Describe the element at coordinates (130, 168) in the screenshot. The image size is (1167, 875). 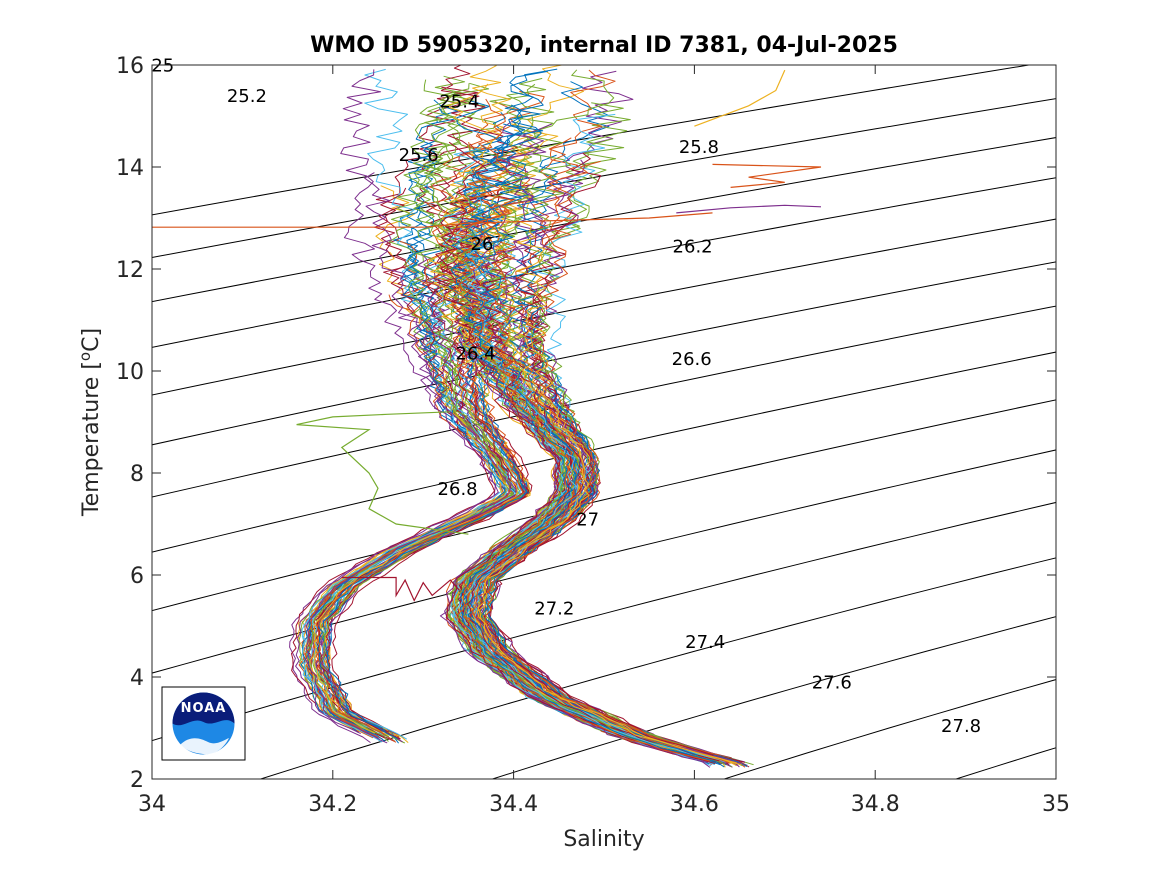
I see `y-tick-label: 14` at that location.